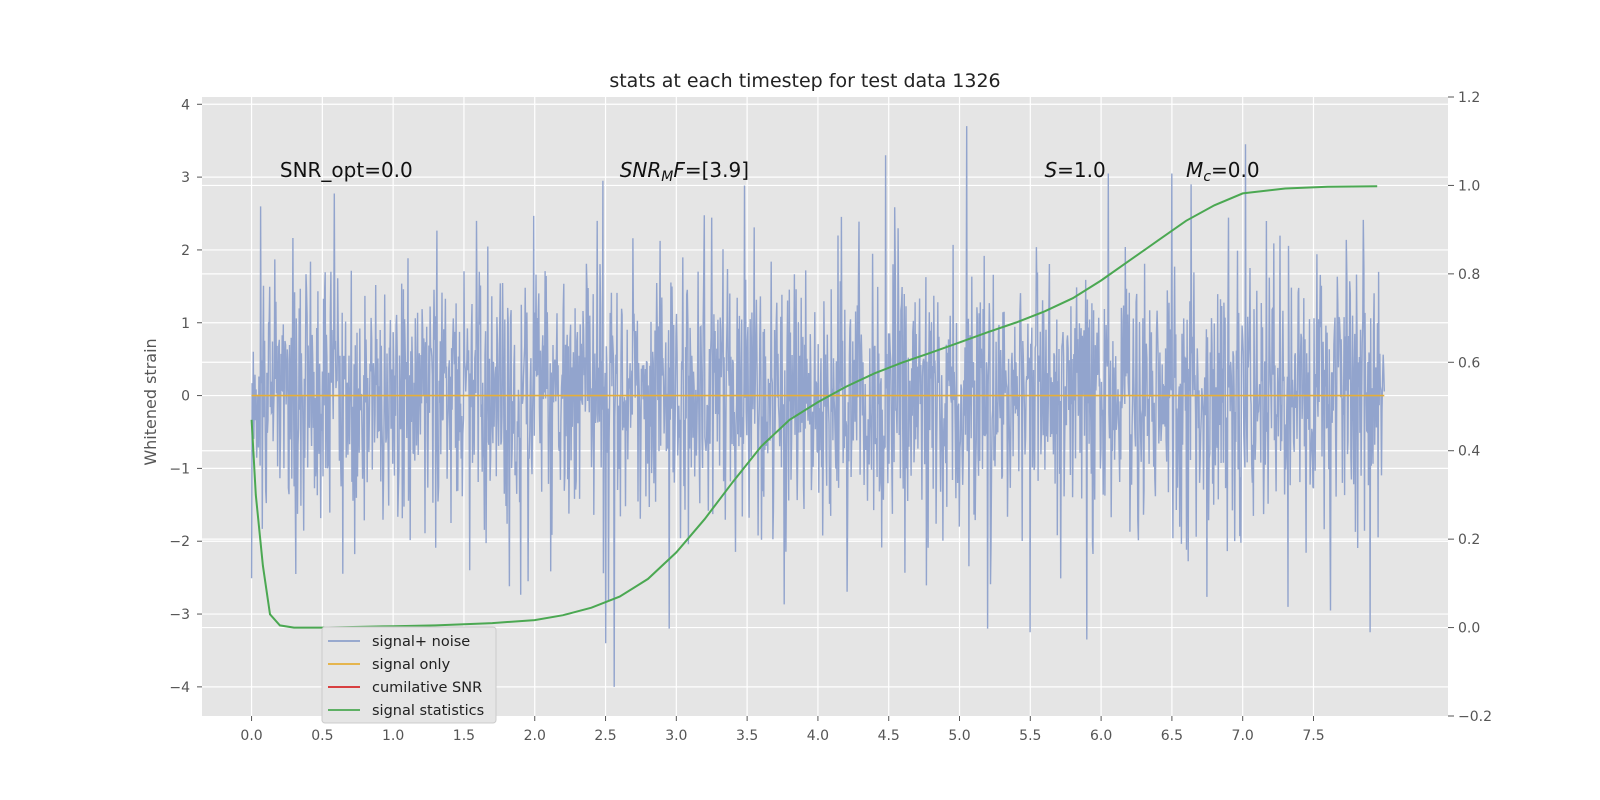 The width and height of the screenshot is (1600, 800). What do you see at coordinates (179, 615) in the screenshot?
I see `y-tick-label: −3` at bounding box center [179, 615].